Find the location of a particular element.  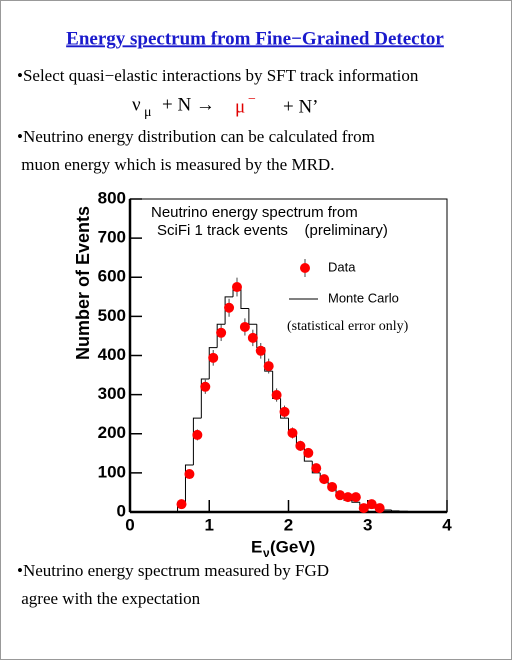

legend-label: Monte Carlo is located at coordinates (363, 297).